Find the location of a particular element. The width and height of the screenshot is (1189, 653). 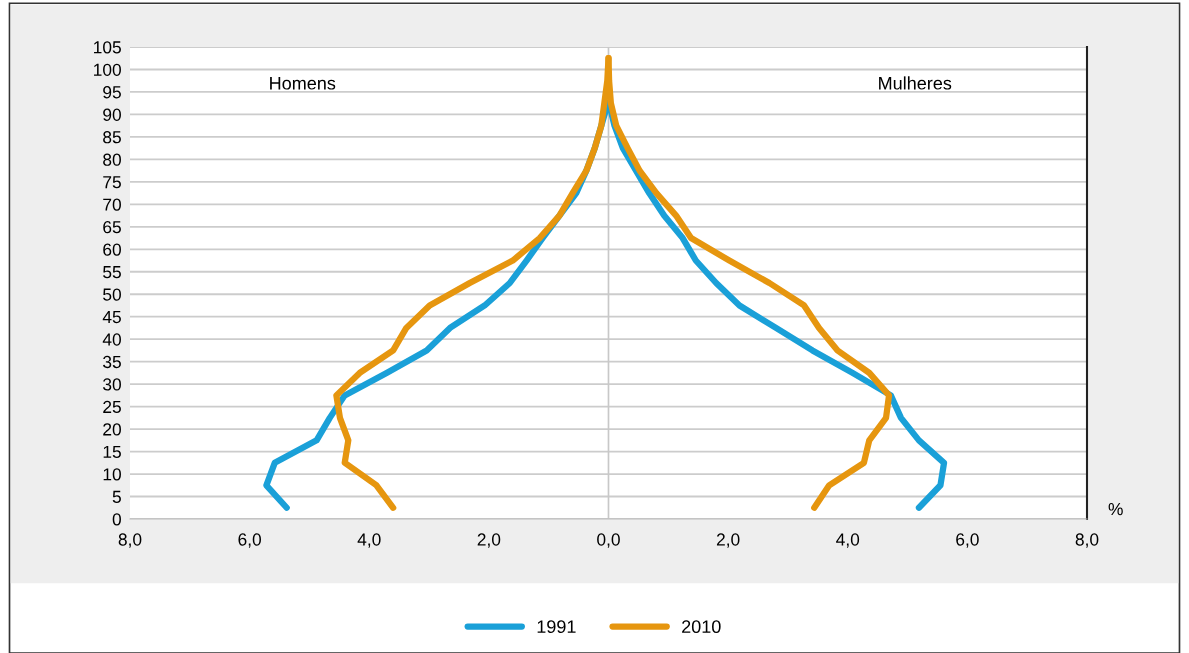

y-tick-label: 15 is located at coordinates (112, 452).